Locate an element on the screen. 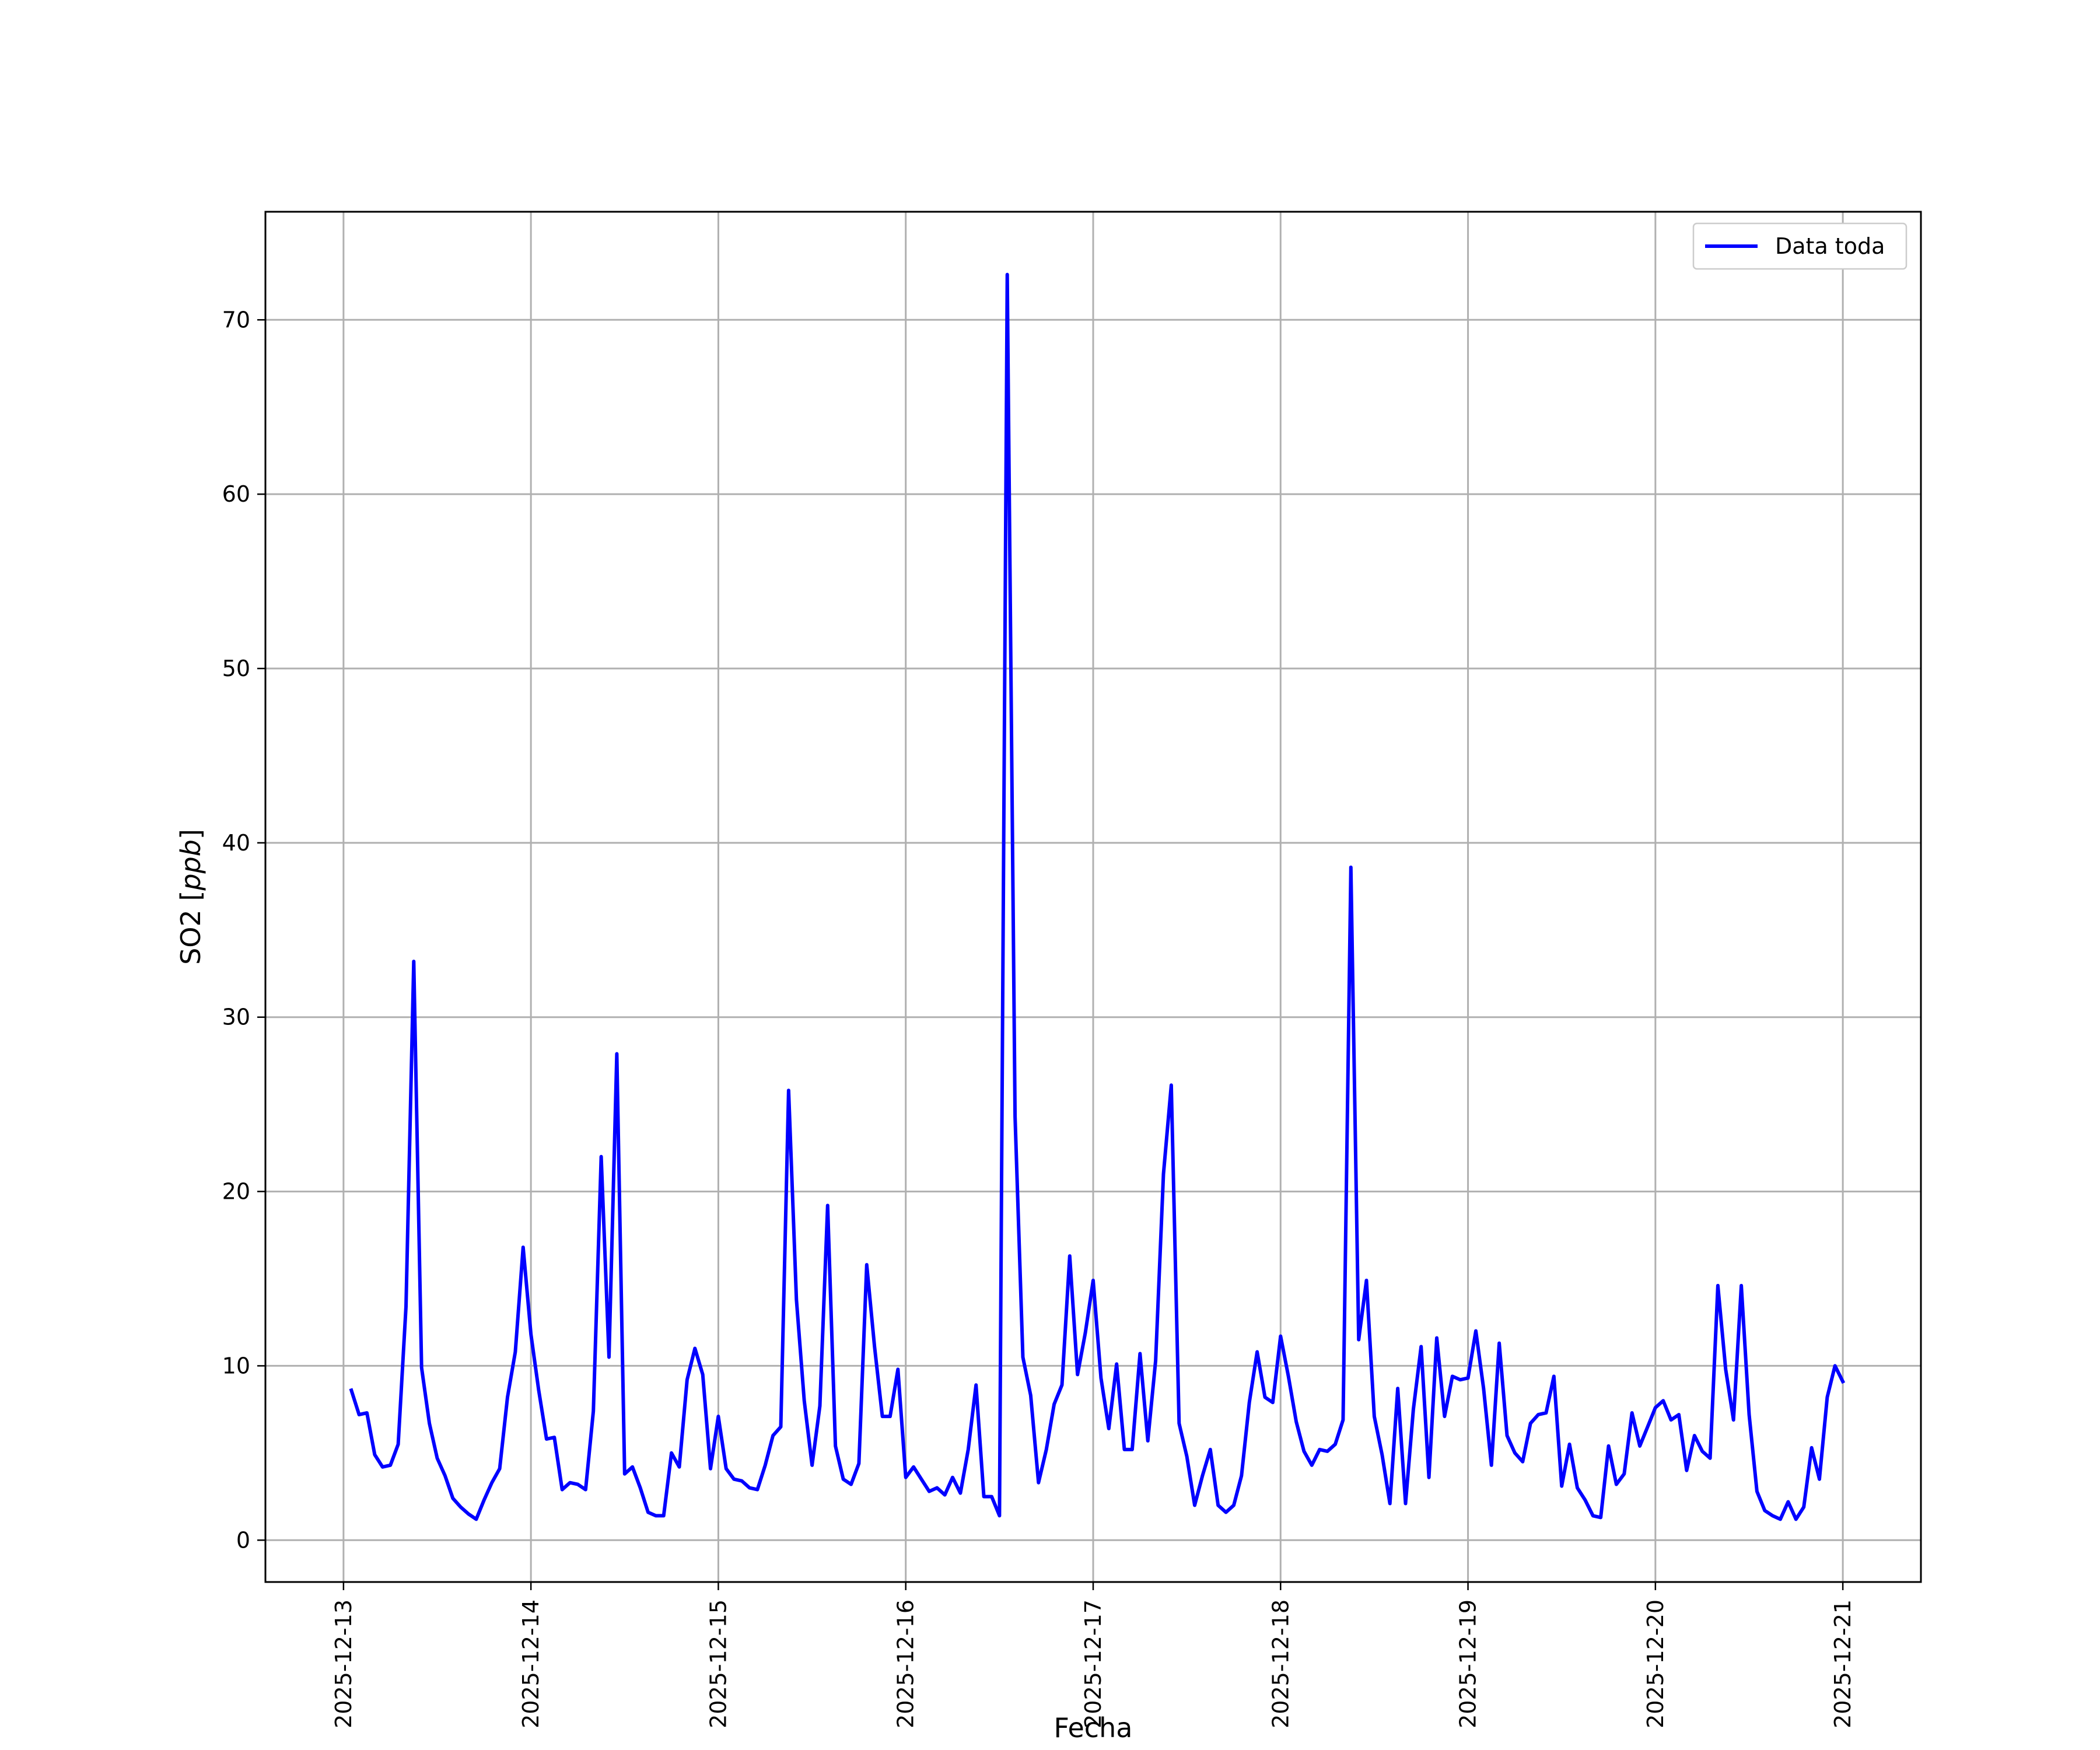  x-tick-label: 2025-12-14 is located at coordinates (531, 1664).